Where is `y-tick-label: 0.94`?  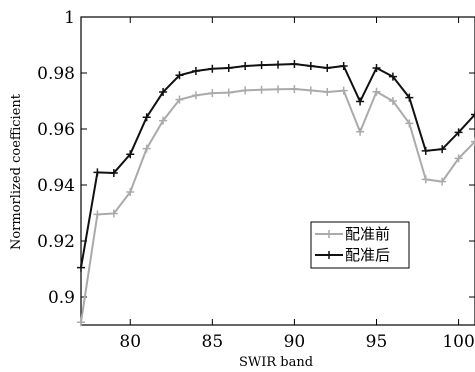 y-tick-label: 0.94 is located at coordinates (56, 186).